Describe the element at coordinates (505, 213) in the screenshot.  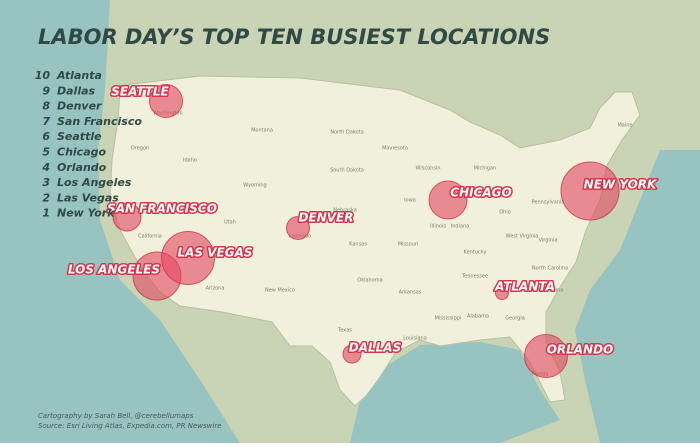
I see `state-label: Ohio` at that location.